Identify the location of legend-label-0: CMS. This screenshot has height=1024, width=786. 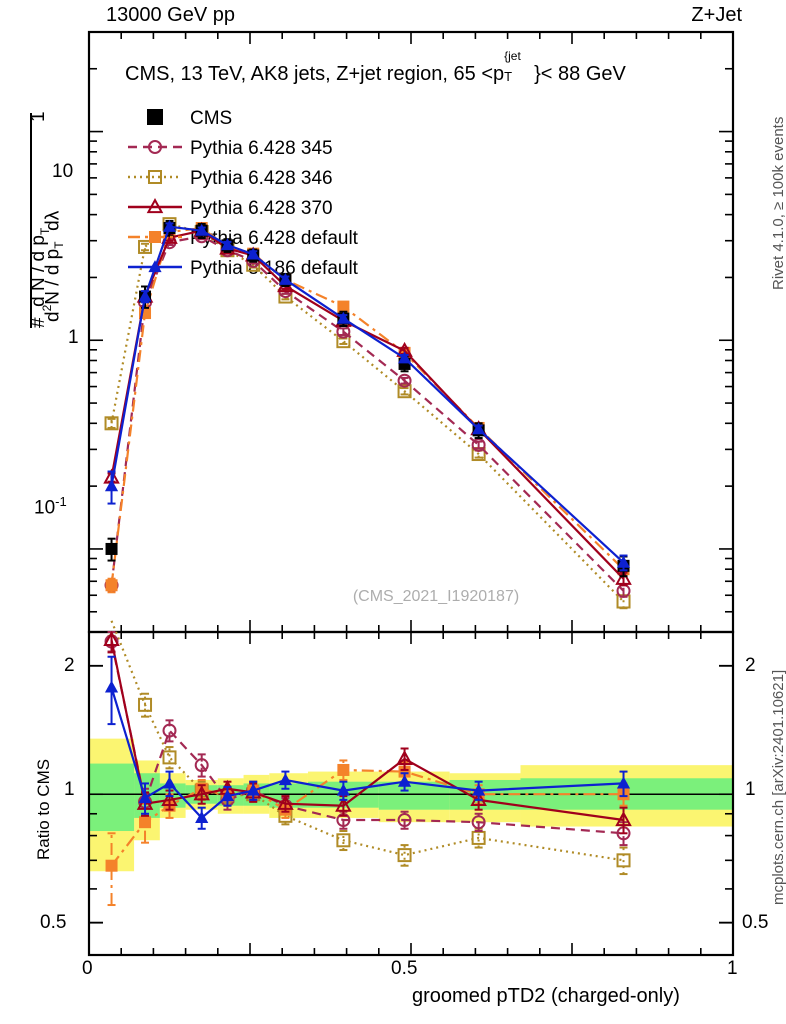
(211, 118).